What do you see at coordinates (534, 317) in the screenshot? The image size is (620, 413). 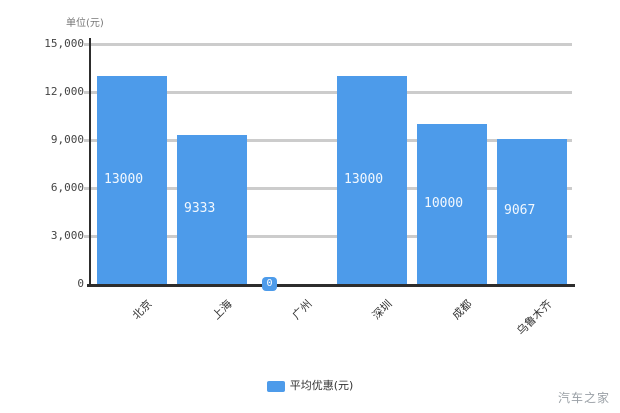 I see `x-axis-label: 乌鲁木齐` at bounding box center [534, 317].